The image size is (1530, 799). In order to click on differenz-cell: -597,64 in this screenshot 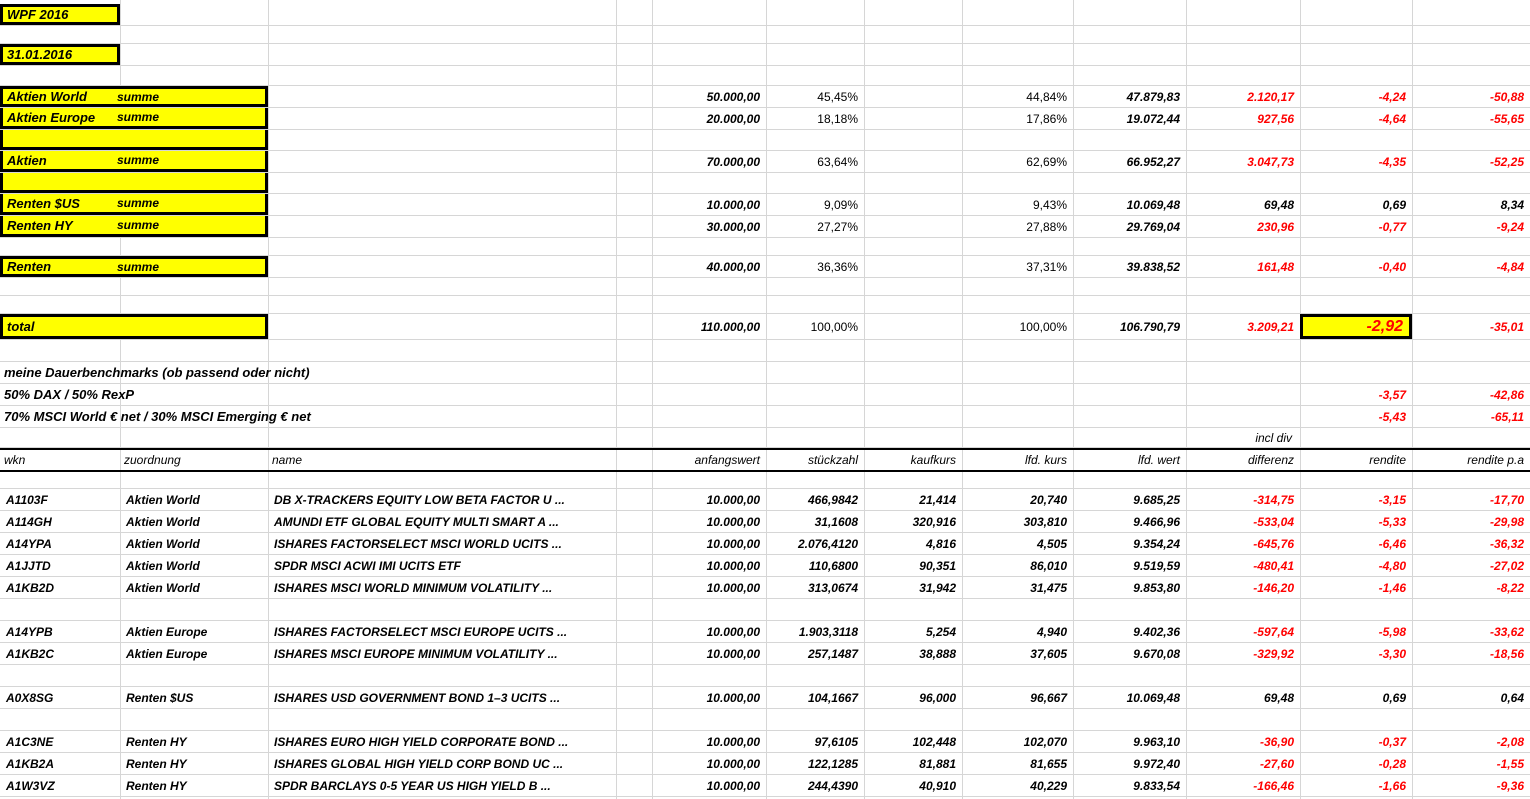, I will do `click(1273, 631)`.